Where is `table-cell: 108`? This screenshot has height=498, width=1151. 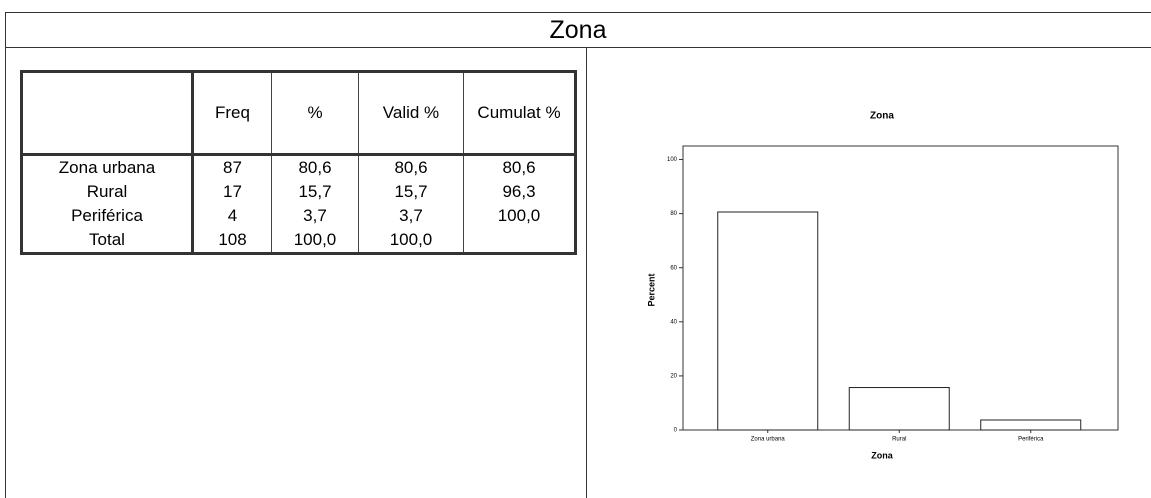
table-cell: 108 is located at coordinates (232, 241).